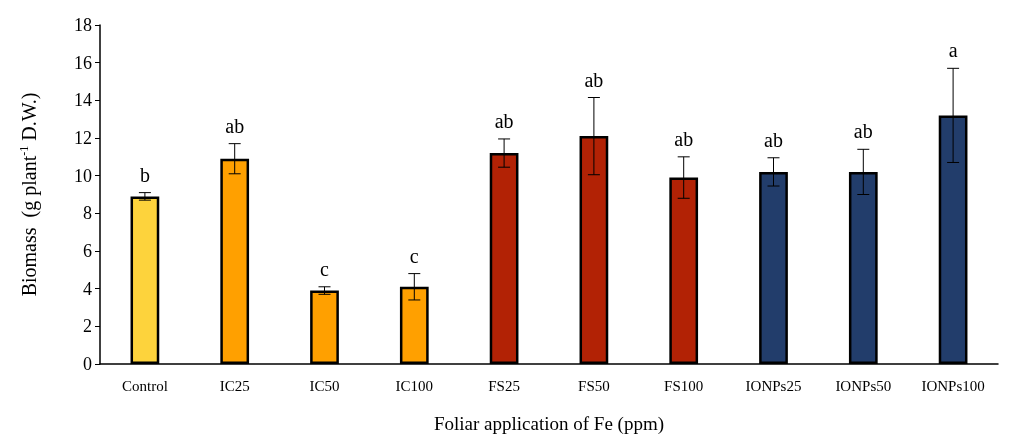 This screenshot has width=1018, height=441. Describe the element at coordinates (87, 364) in the screenshot. I see `y-tick-label: 0` at that location.